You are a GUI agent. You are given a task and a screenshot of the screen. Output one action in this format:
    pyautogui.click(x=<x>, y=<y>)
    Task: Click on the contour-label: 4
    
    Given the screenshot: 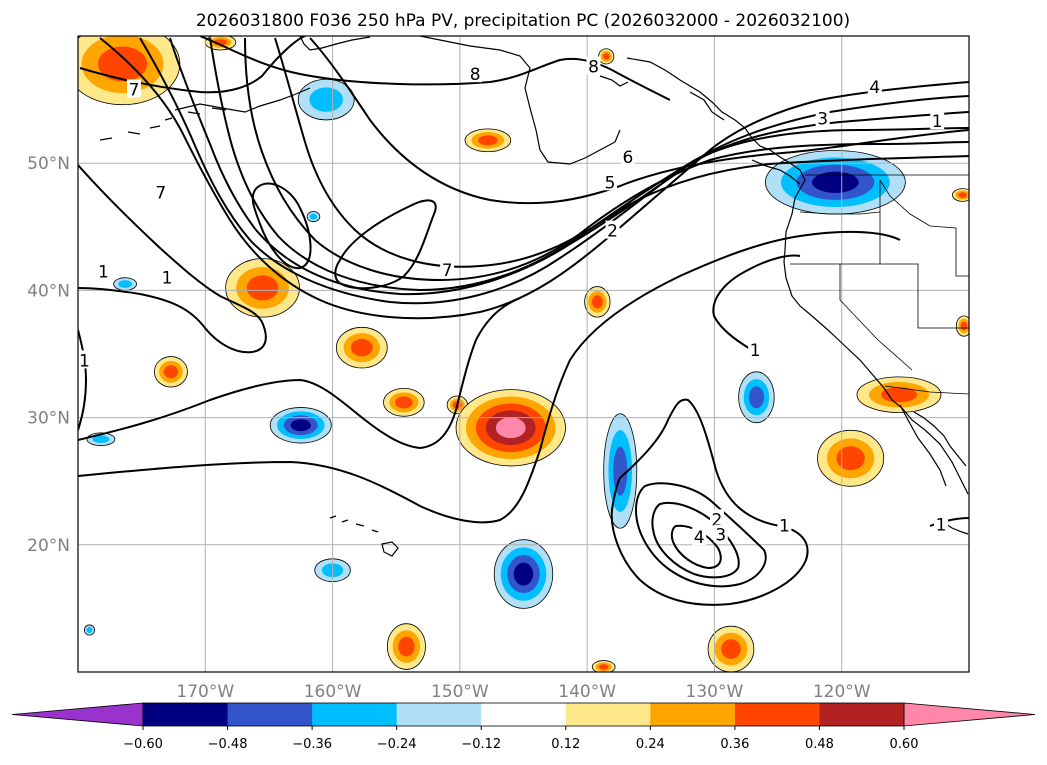 What is the action you would take?
    pyautogui.click(x=874, y=88)
    